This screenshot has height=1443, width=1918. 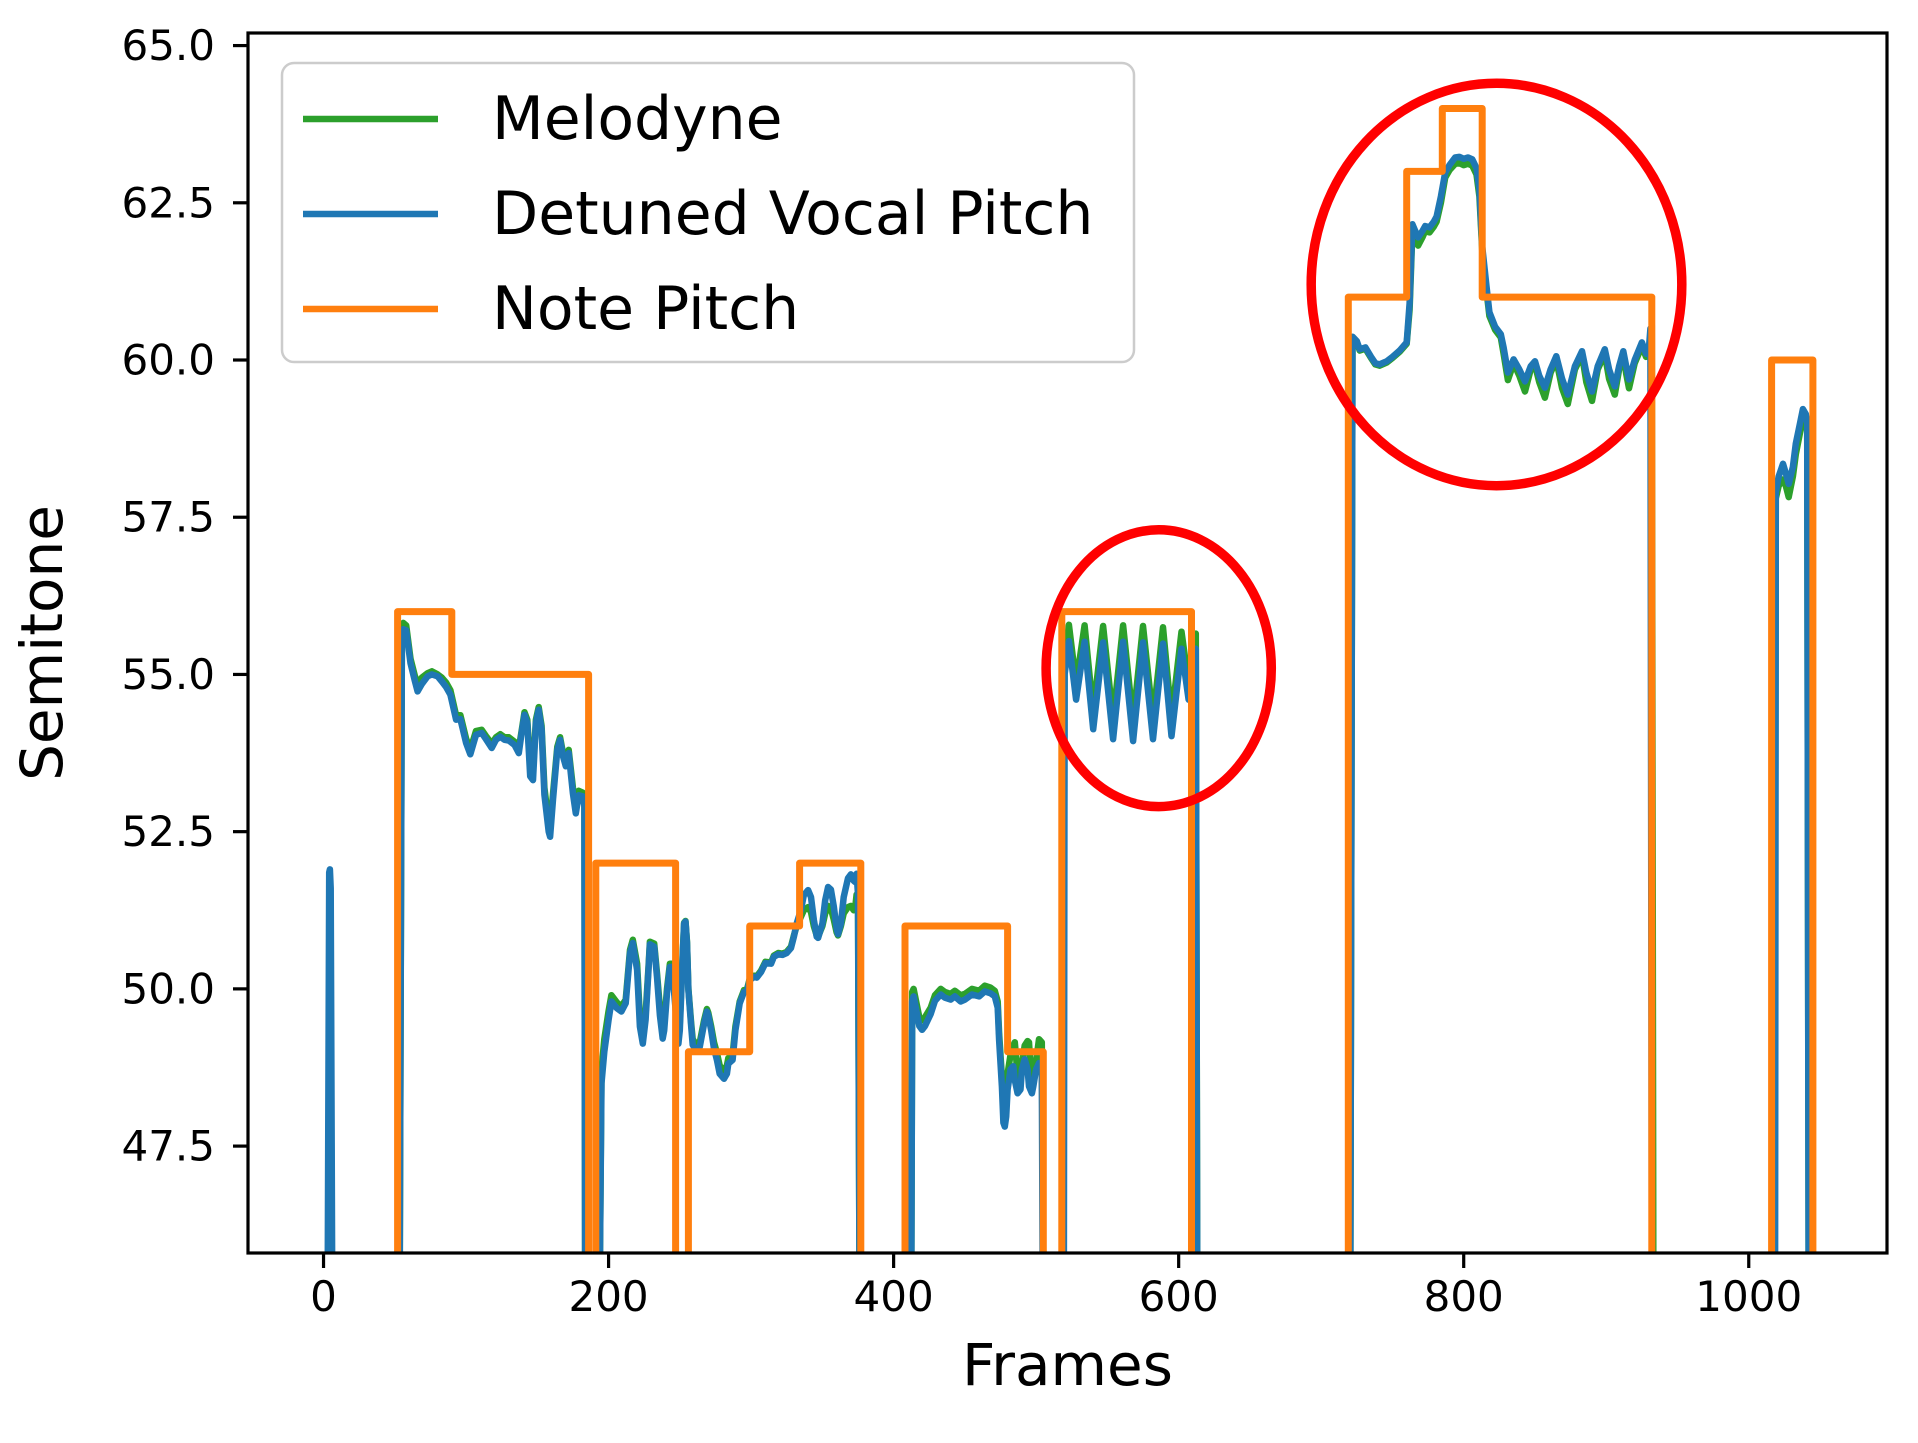 What do you see at coordinates (792, 214) in the screenshot?
I see `legend-label-2: Detuned Vocal Pitch` at bounding box center [792, 214].